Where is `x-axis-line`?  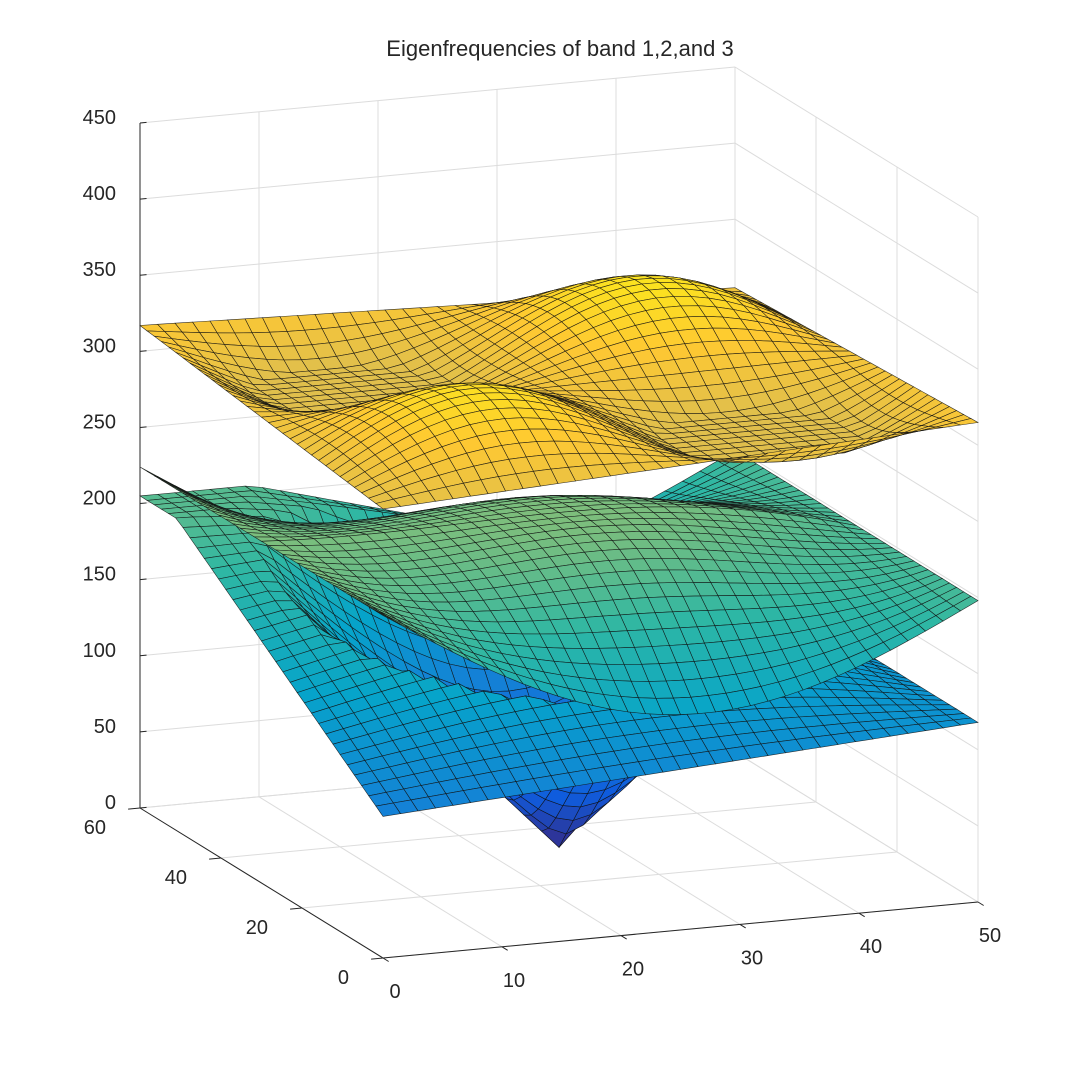 x-axis-line is located at coordinates (680, 930).